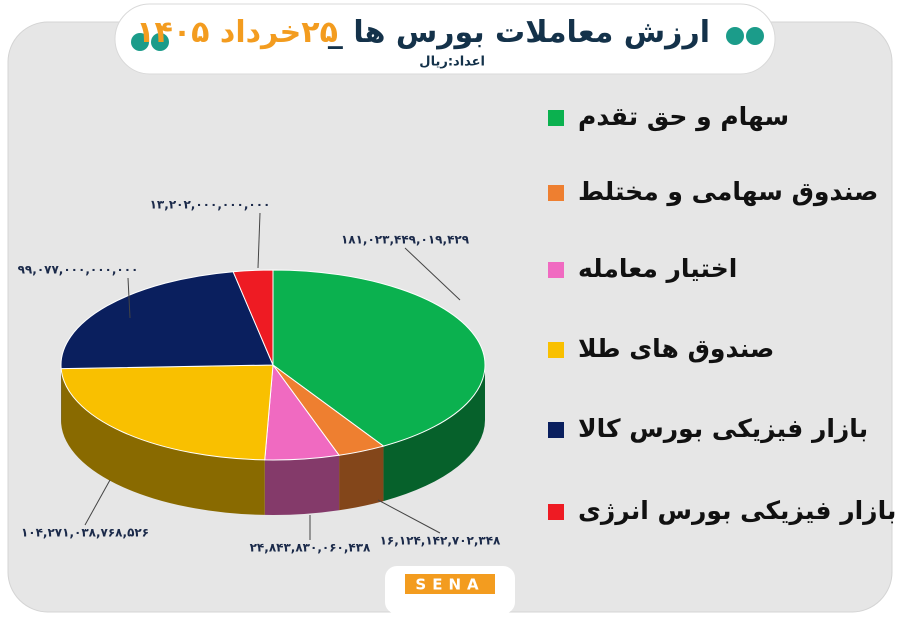 This screenshot has width=900, height=623. I want to click on title-pill, so click(445, 39).